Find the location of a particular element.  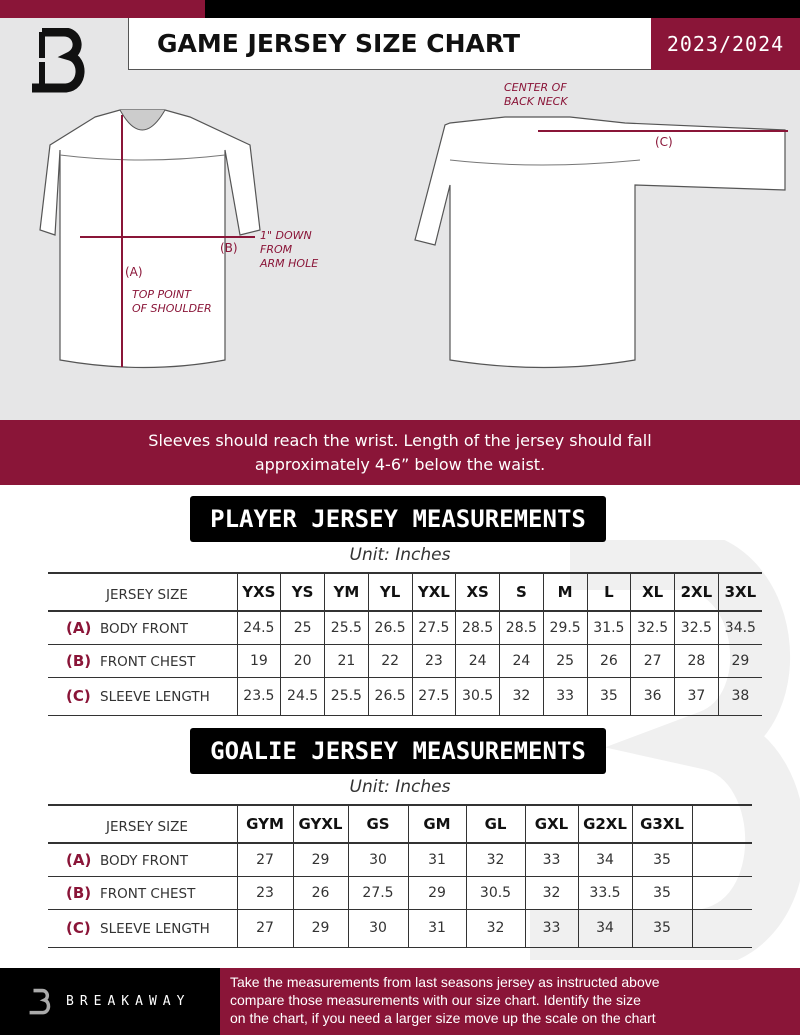

player-unit: Unit: Inches is located at coordinates (400, 555).